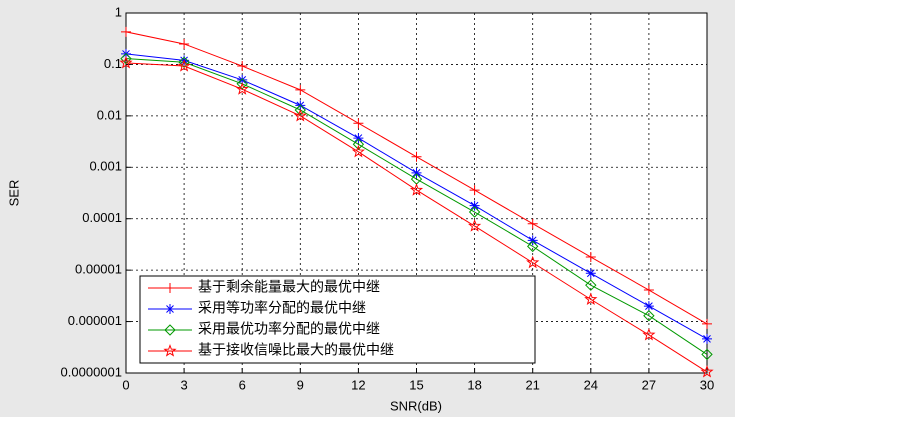 This screenshot has height=422, width=903. Describe the element at coordinates (591, 384) in the screenshot. I see `x-tick-label: 24` at that location.